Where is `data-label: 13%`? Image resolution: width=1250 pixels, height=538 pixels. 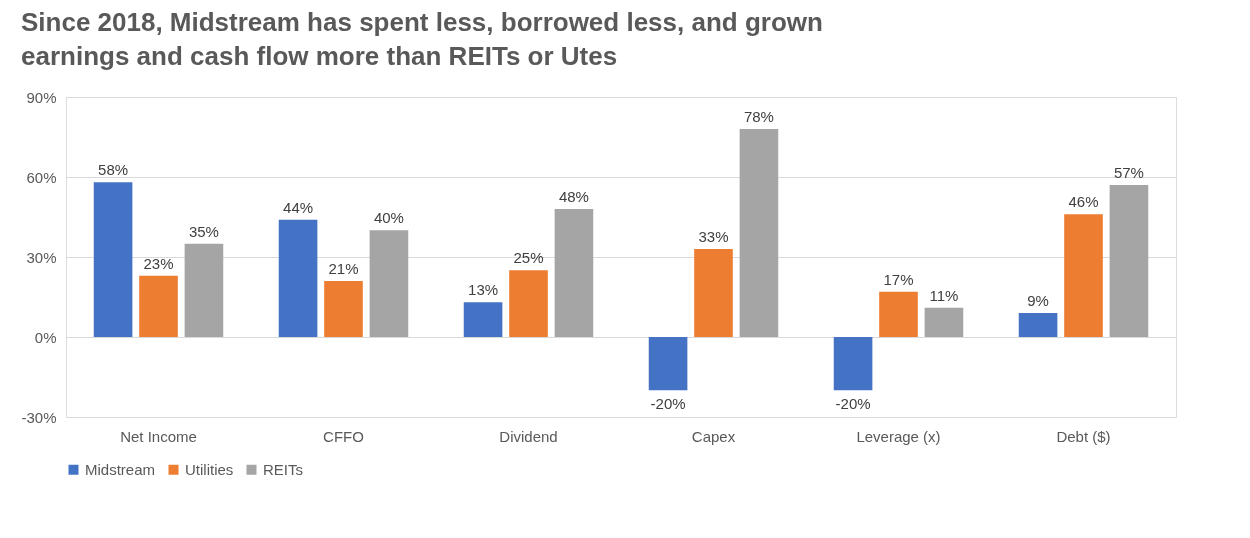
data-label: 13% is located at coordinates (483, 290).